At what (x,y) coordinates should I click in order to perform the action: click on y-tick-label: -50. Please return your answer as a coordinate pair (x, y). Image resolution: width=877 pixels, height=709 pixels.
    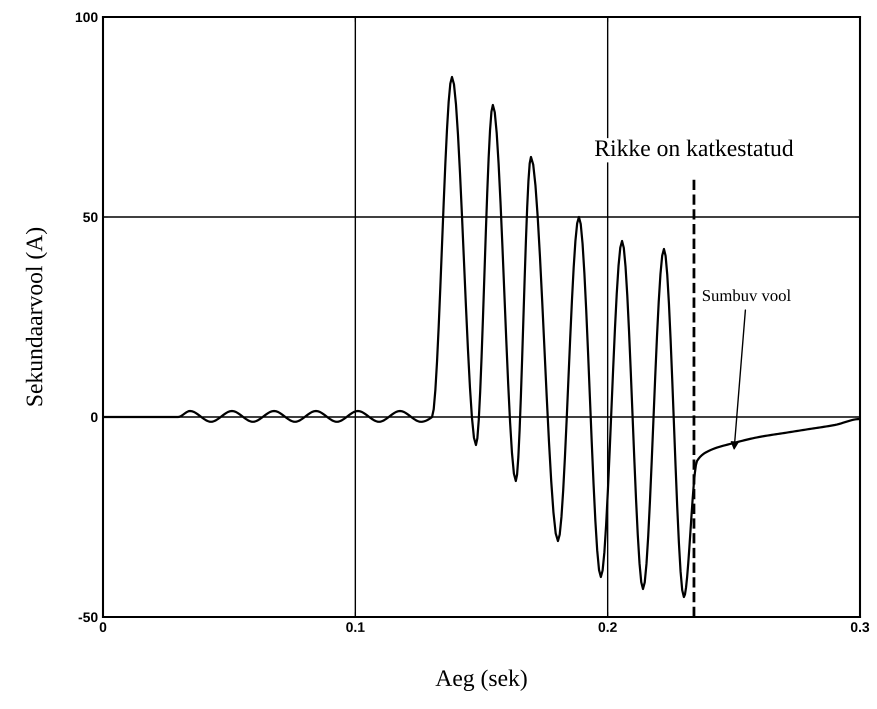
    Looking at the image, I should click on (88, 617).